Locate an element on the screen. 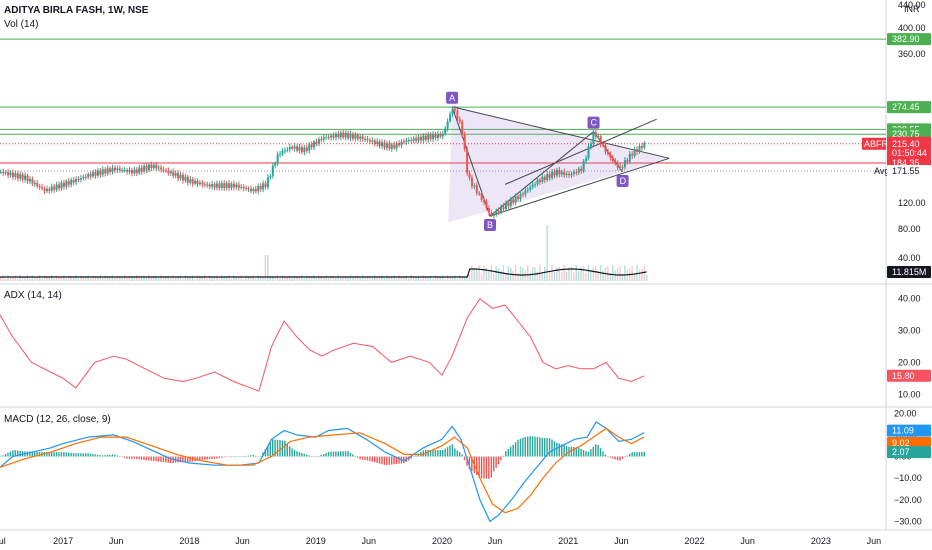 The image size is (932, 550). time-tick-label: Jun is located at coordinates (242, 541).